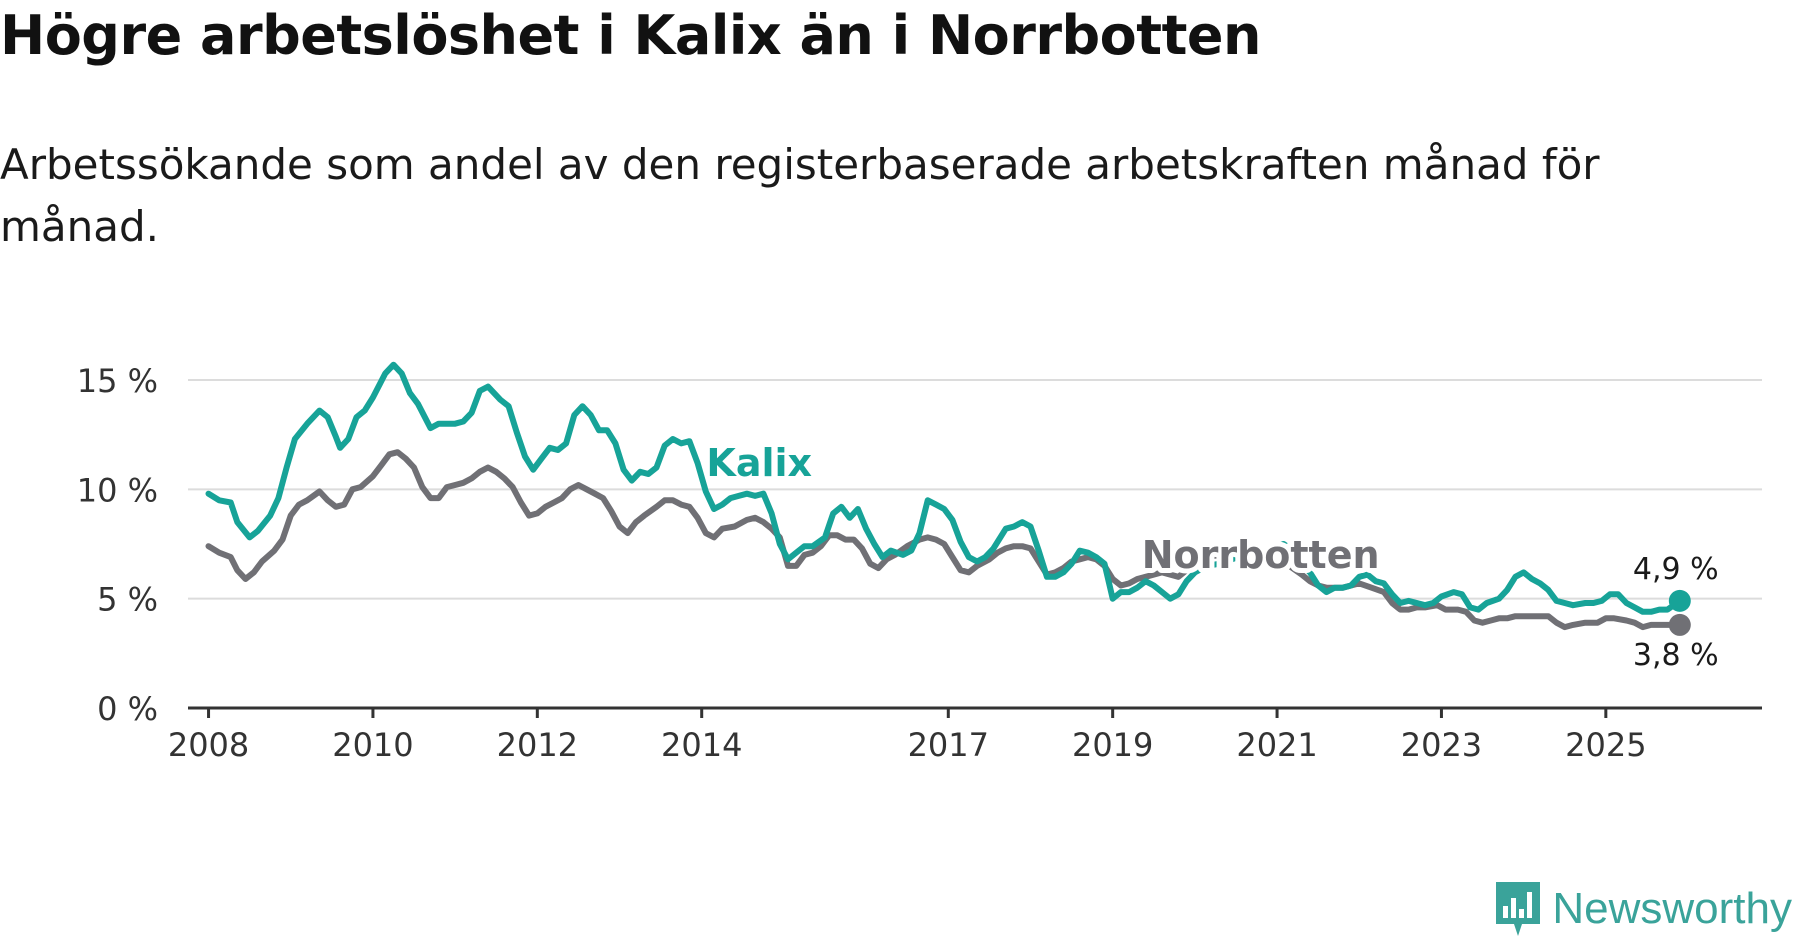 This screenshot has width=1800, height=948. I want to click on y-tick-label: 0 %, so click(127, 709).